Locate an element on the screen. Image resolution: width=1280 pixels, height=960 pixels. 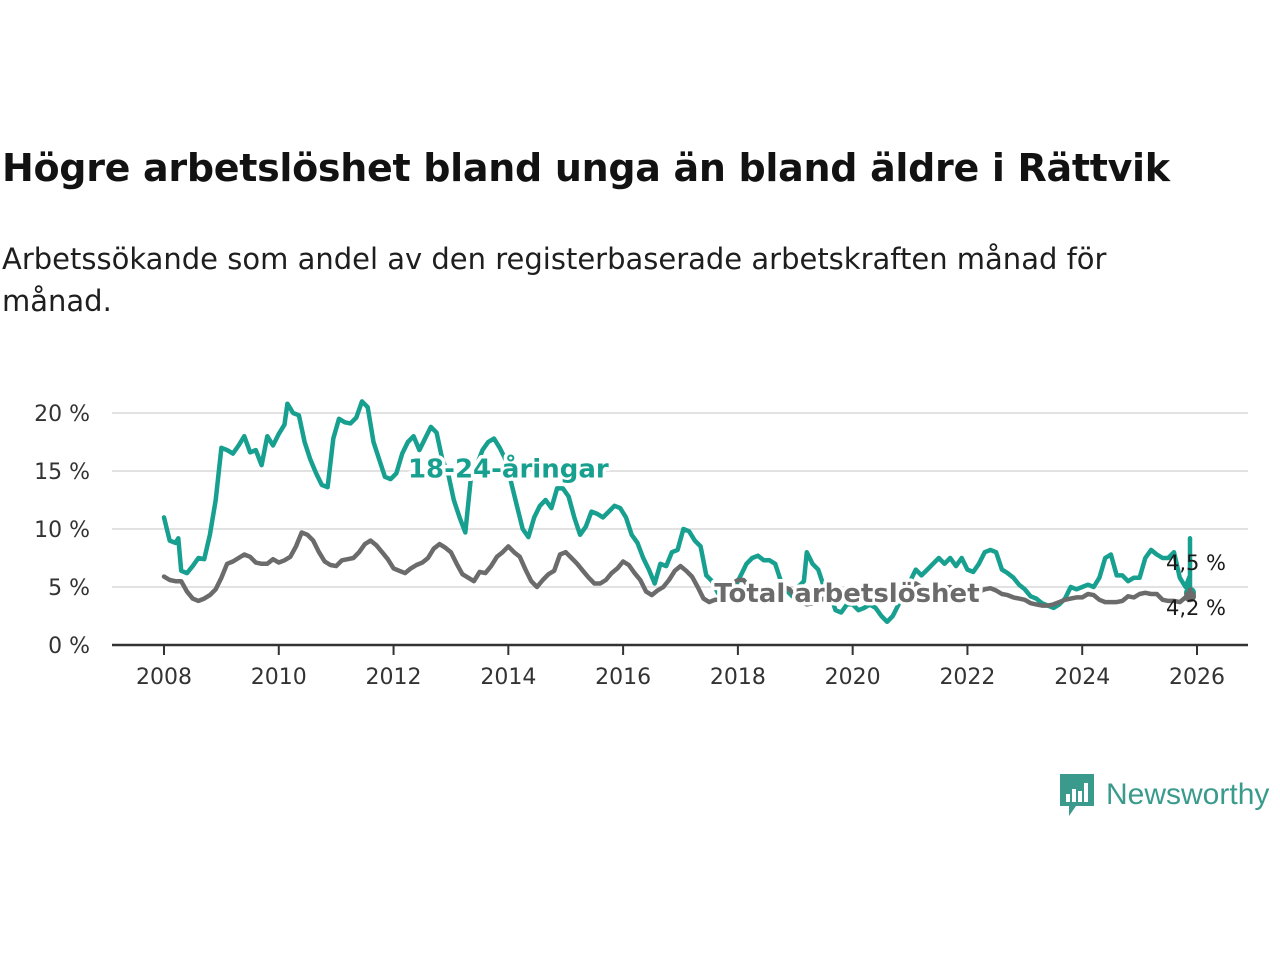
y-axis-ticks: 0 % 5 % 10 % 15 % 20 % is located at coordinates (62, 530).